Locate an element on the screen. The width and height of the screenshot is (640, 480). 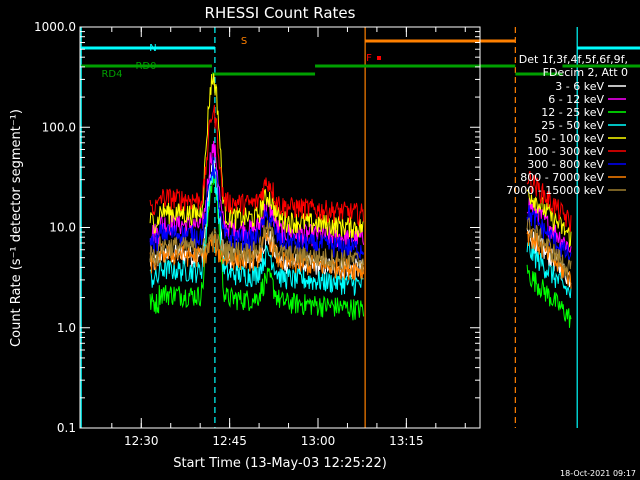
chart-title: RHESSI Count Rates is located at coordinates (280, 13).